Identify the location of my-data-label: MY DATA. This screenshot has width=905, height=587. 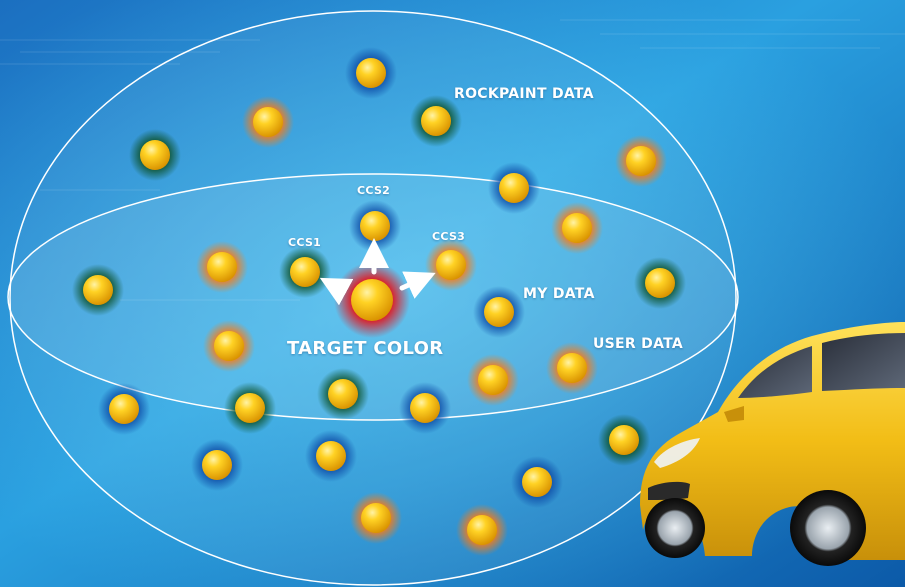
(559, 294).